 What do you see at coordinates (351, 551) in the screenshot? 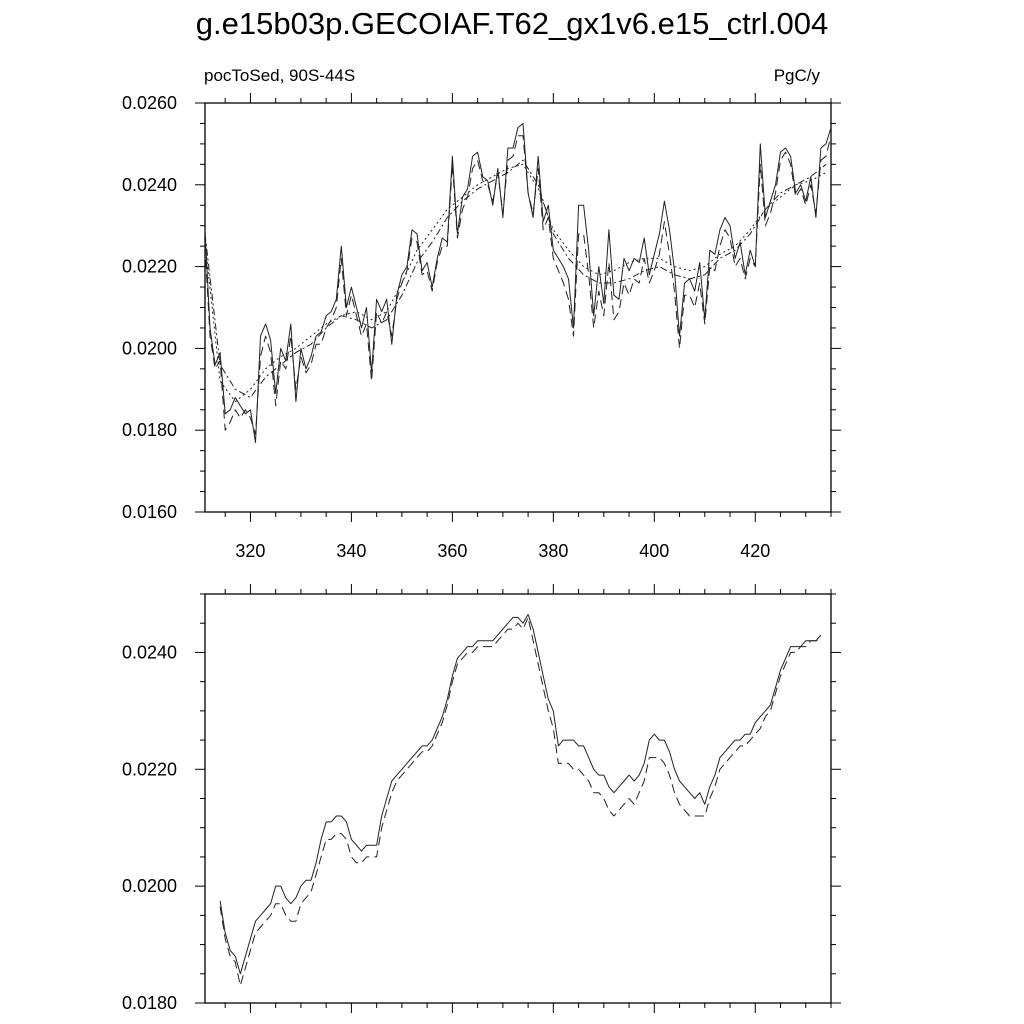
I see `x-tick-label: 340` at bounding box center [351, 551].